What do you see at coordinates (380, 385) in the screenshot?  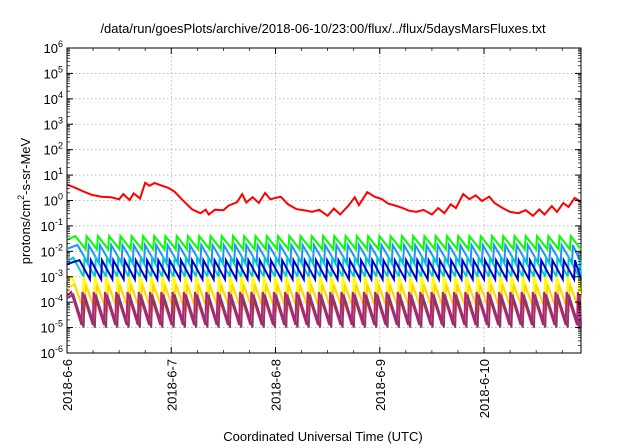 I see `x-tick-label: 2018-6-9` at bounding box center [380, 385].